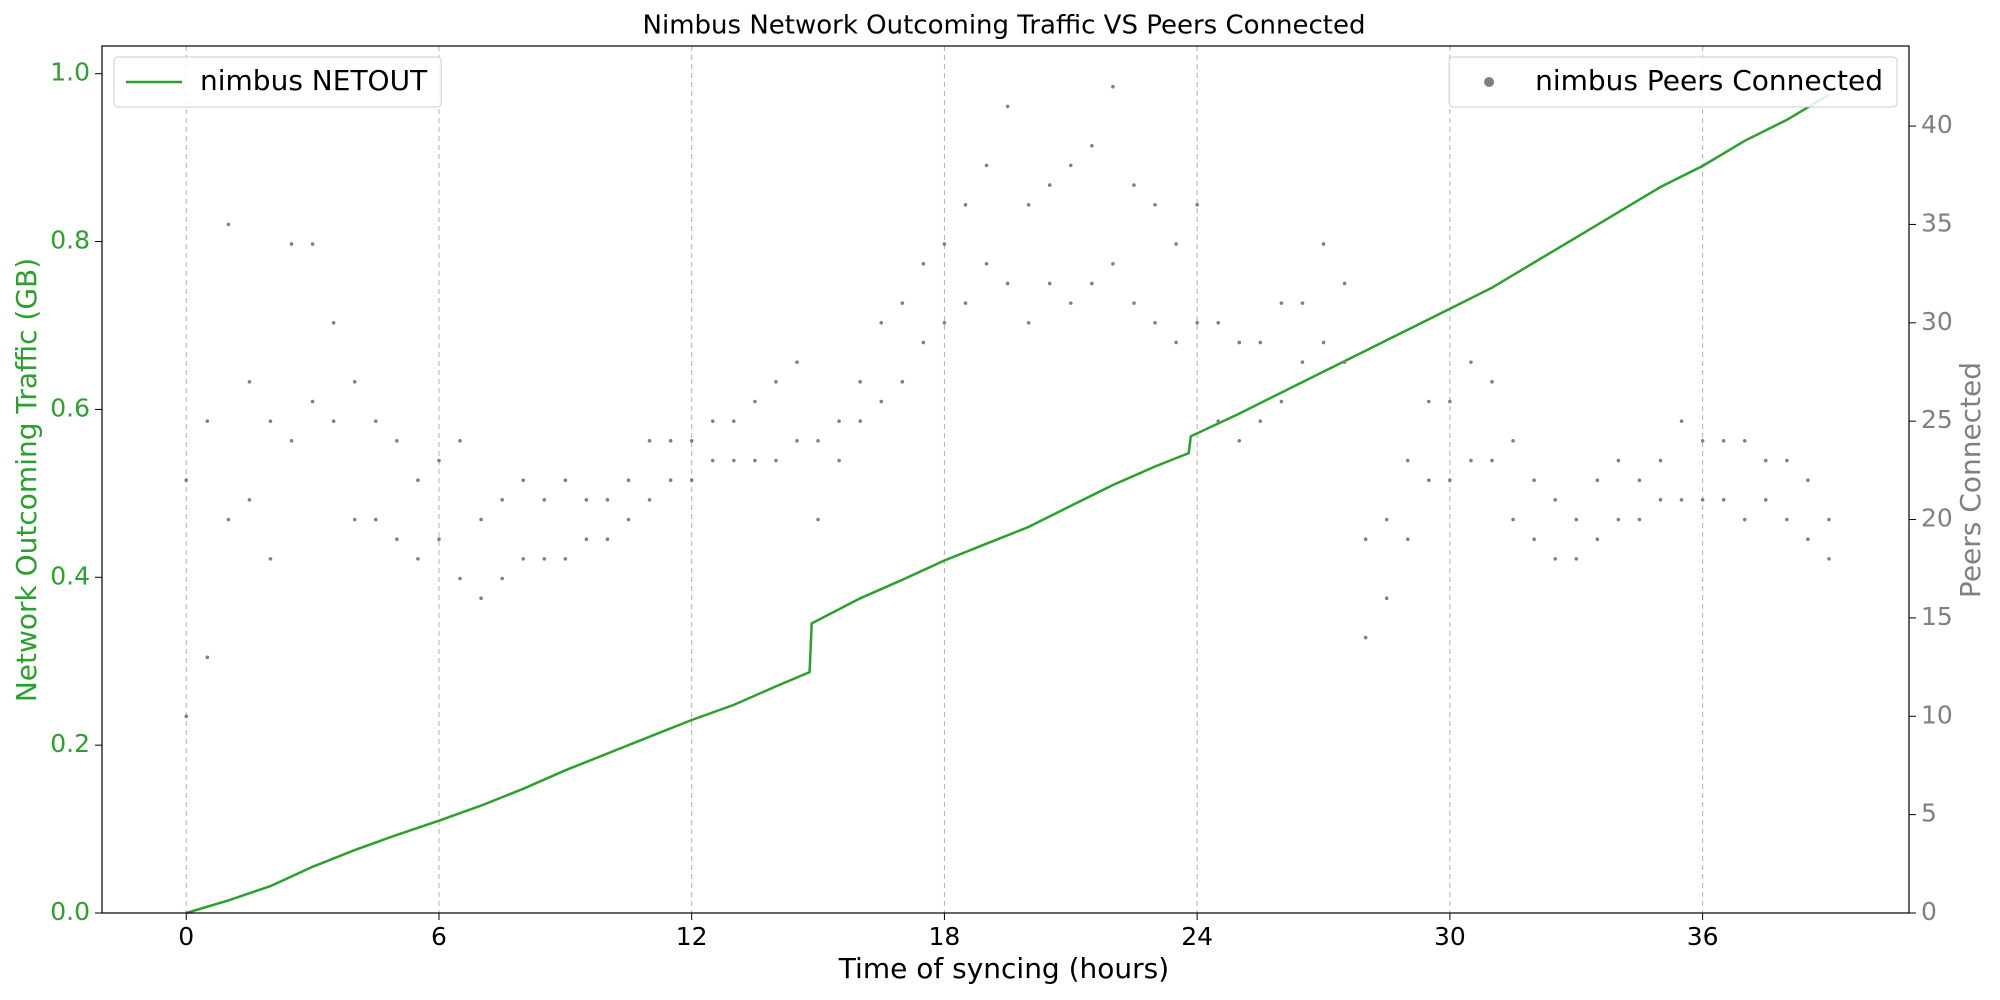 The width and height of the screenshot is (2000, 1000). I want to click on y2-tick-label: 25, so click(1937, 419).